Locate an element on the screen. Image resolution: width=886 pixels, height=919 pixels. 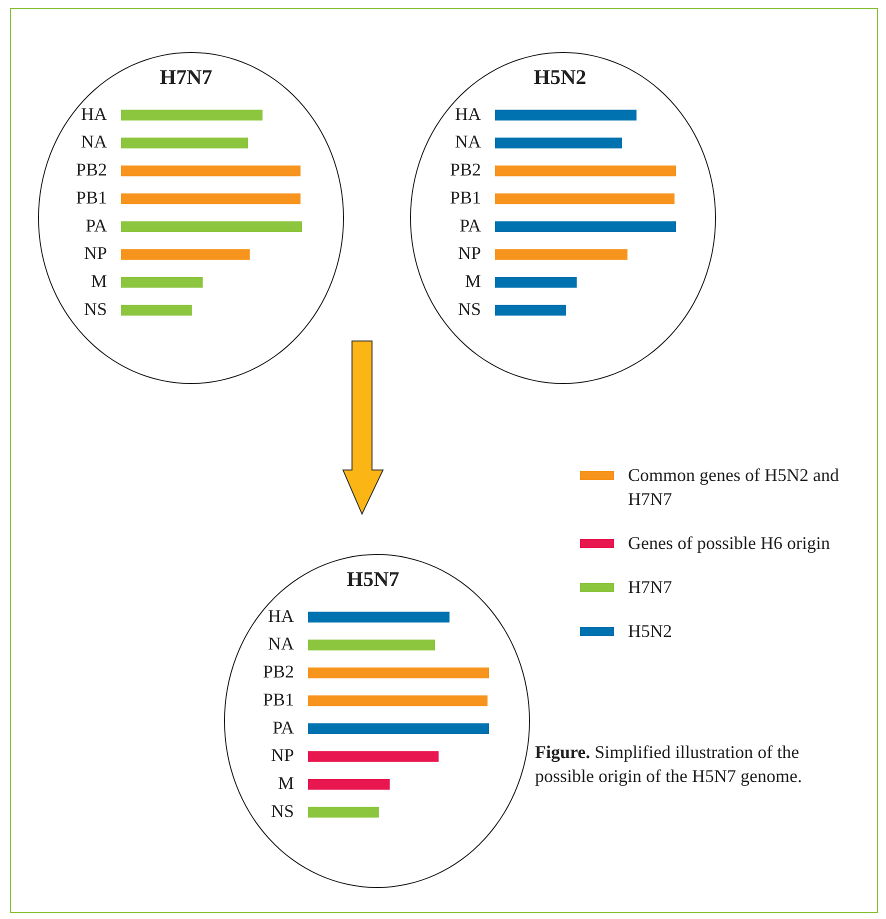
legend-label: H7N7 is located at coordinates (650, 587).